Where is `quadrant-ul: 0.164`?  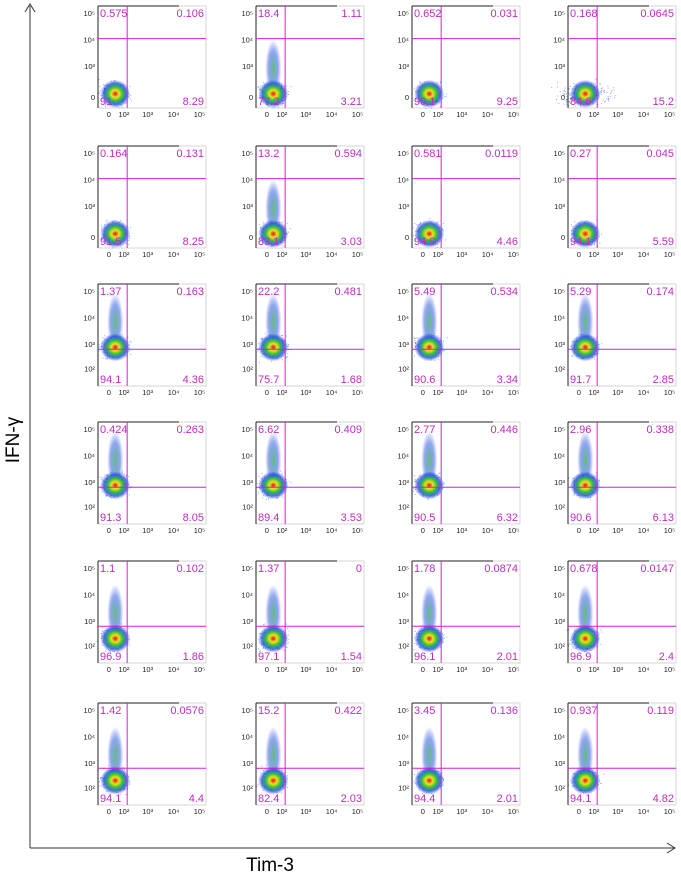
quadrant-ul: 0.164 is located at coordinates (114, 154).